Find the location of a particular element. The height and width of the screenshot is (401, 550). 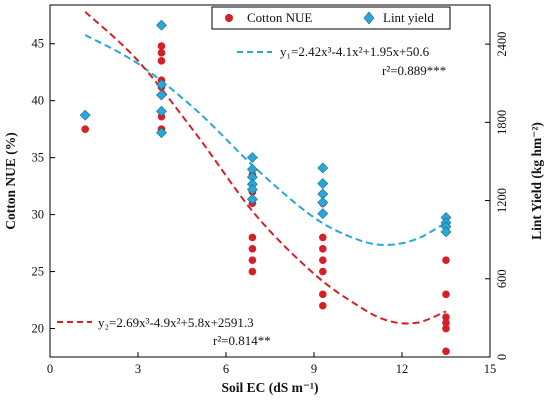

right-y-tick-label: 0 is located at coordinates (502, 357).